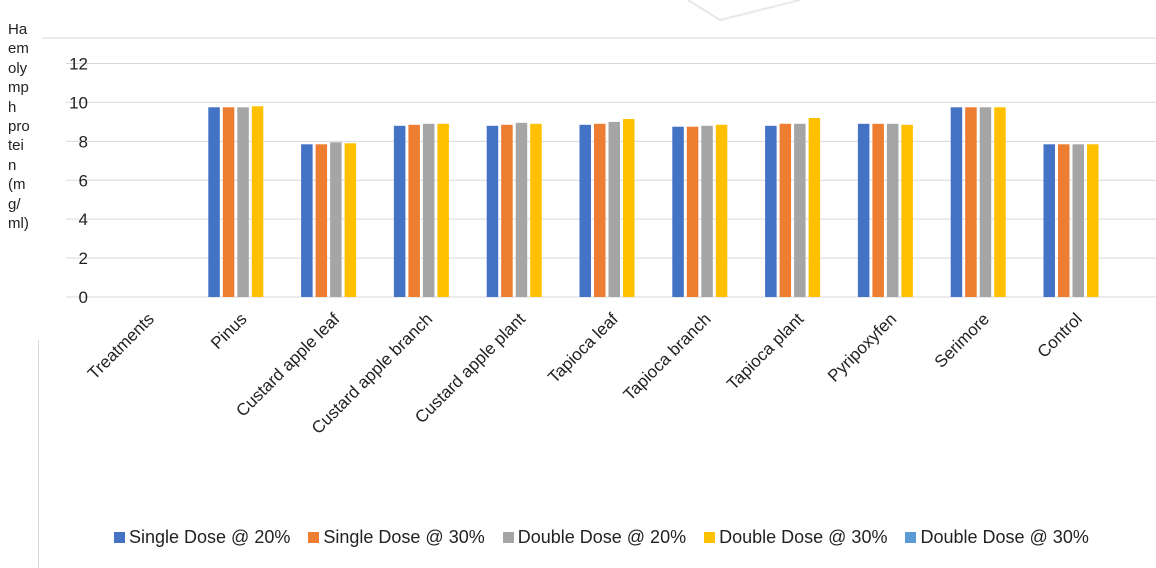 Image resolution: width=1156 pixels, height=568 pixels. I want to click on legend-label: Double Dose @ 20%, so click(602, 537).